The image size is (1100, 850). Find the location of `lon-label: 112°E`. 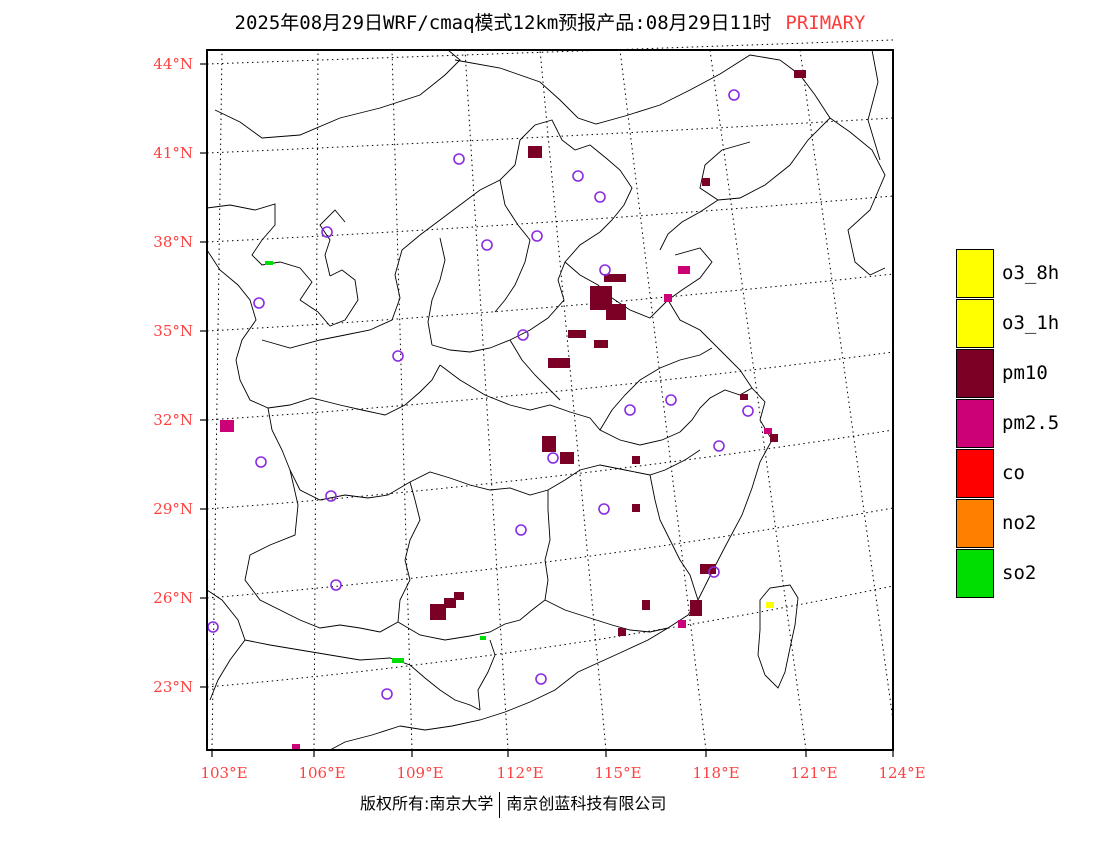

lon-label: 112°E is located at coordinates (520, 773).